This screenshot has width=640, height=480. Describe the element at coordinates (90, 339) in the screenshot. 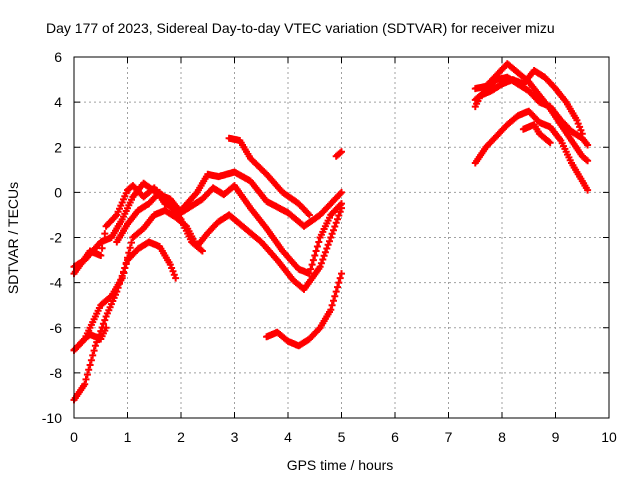

I see `series-track-e` at that location.